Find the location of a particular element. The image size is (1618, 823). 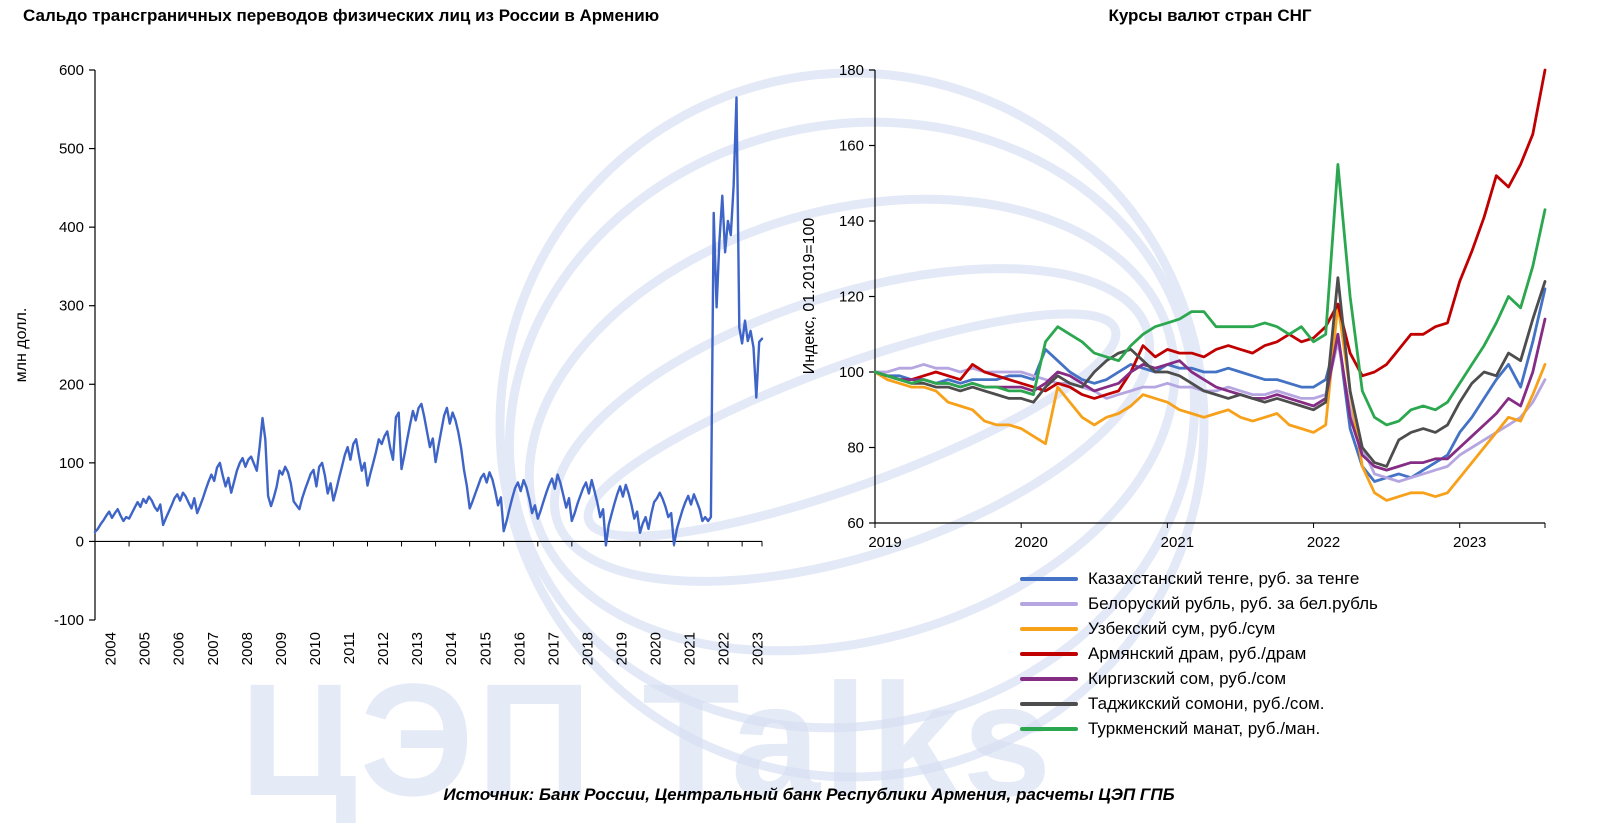

left-x-tick-label: 2007 is located at coordinates (213, 648).